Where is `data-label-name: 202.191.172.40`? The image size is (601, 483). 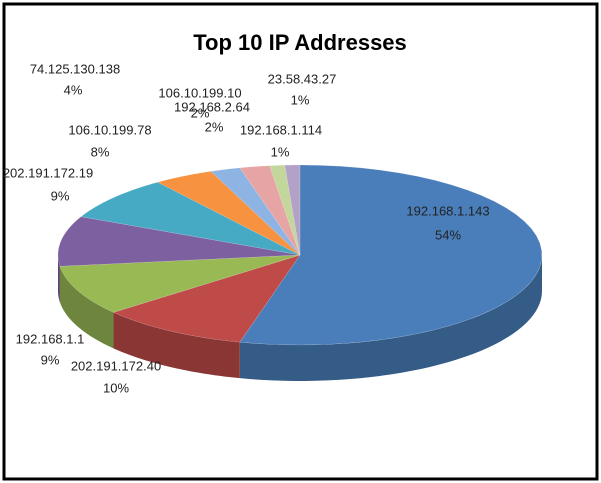
data-label-name: 202.191.172.40 is located at coordinates (116, 365).